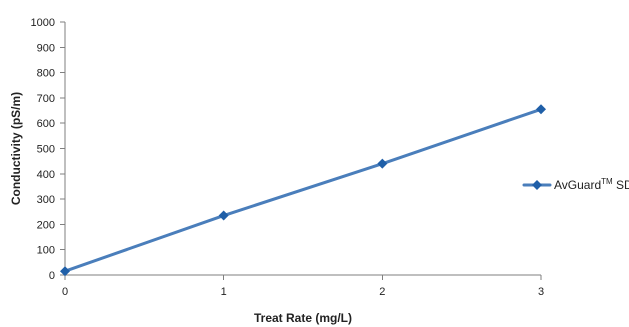 This screenshot has height=327, width=629. Describe the element at coordinates (46, 48) in the screenshot. I see `y-tick-label: 900` at that location.